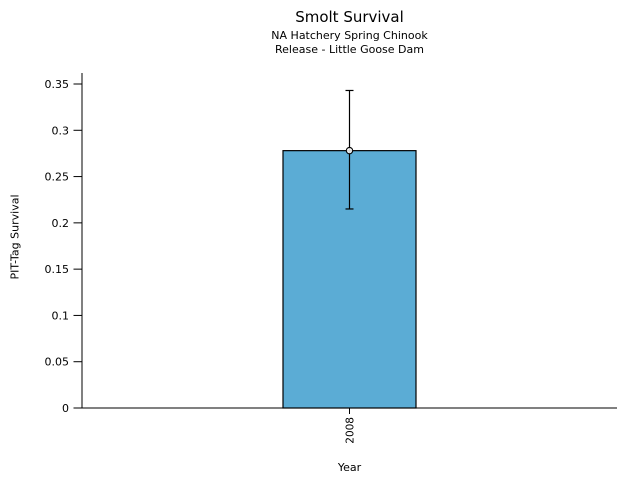 The image size is (640, 480). What do you see at coordinates (61, 315) in the screenshot?
I see `y-tick-label: 0.1` at bounding box center [61, 315].